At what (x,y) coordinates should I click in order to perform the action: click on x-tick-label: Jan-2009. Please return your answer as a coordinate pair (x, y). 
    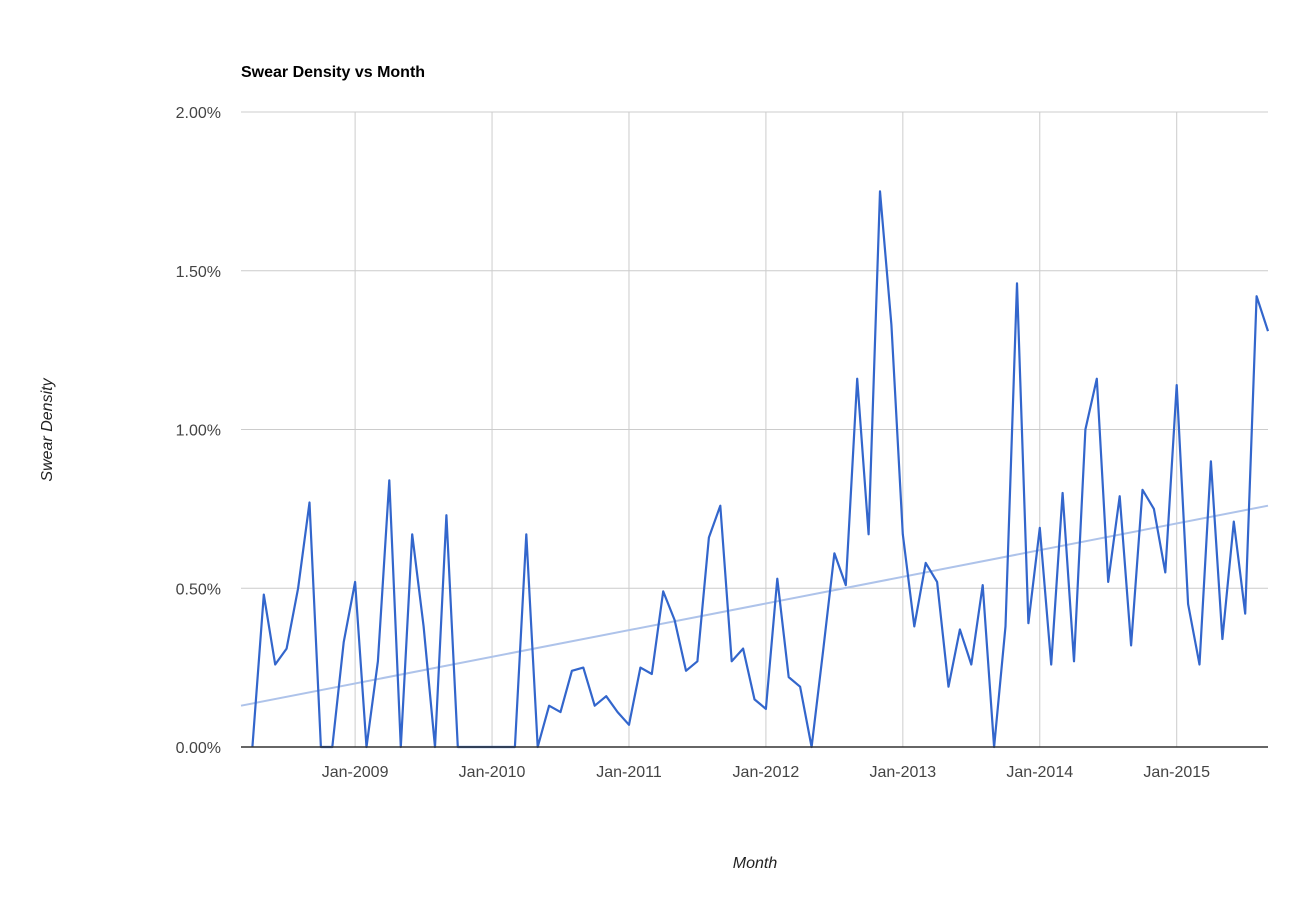
    Looking at the image, I should click on (355, 772).